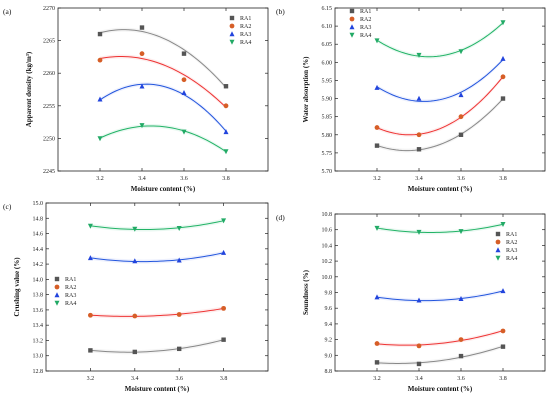  I want to click on y-tick-label: 12.8, so click(38, 372).